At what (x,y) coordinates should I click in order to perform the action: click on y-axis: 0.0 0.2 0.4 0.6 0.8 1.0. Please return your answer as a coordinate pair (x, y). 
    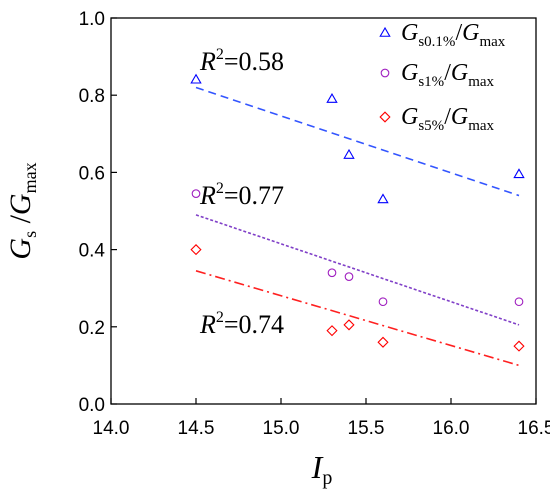
    Looking at the image, I should click on (98, 212).